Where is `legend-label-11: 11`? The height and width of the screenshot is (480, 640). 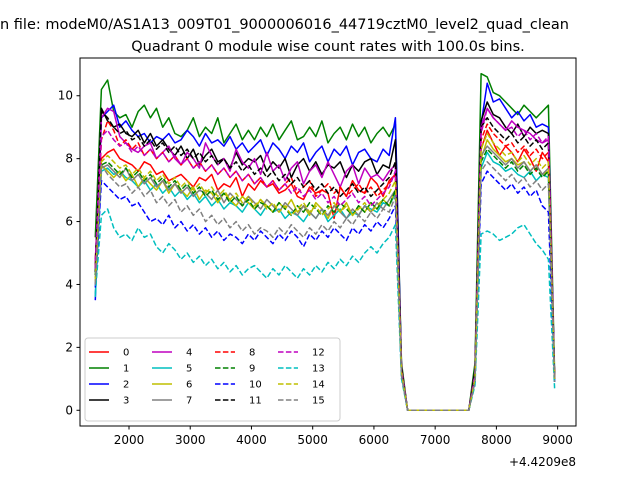 legend-label-11: 11 is located at coordinates (255, 401).